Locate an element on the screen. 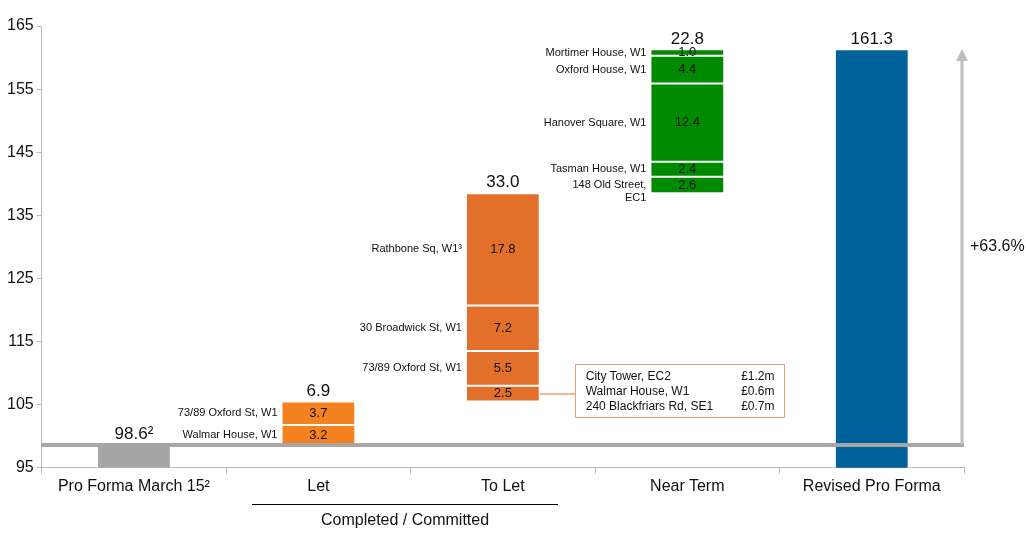 The width and height of the screenshot is (1026, 539). text: +63.6% is located at coordinates (997, 246).